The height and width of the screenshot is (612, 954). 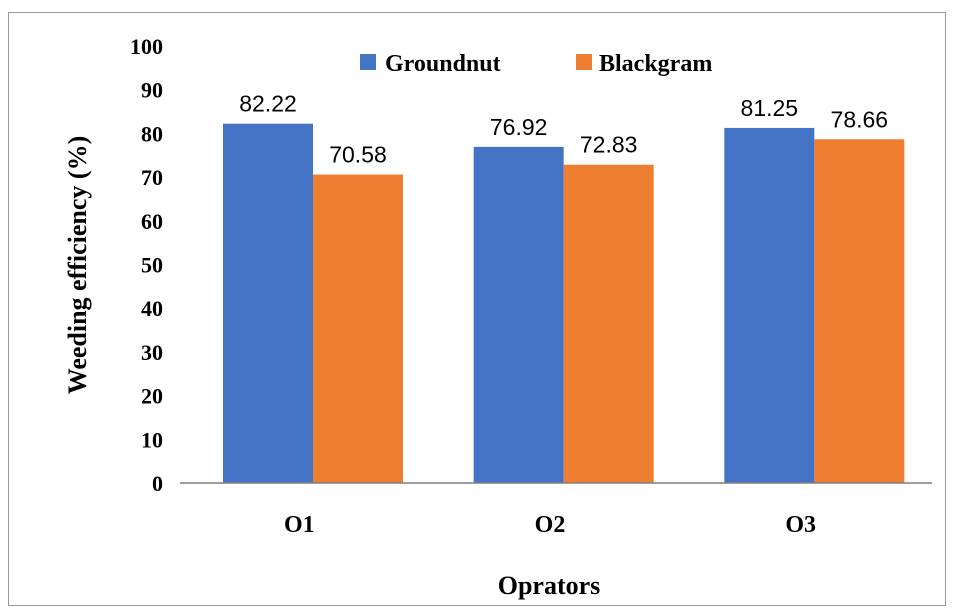 What do you see at coordinates (146, 46) in the screenshot?
I see `y-tick-label: 100` at bounding box center [146, 46].